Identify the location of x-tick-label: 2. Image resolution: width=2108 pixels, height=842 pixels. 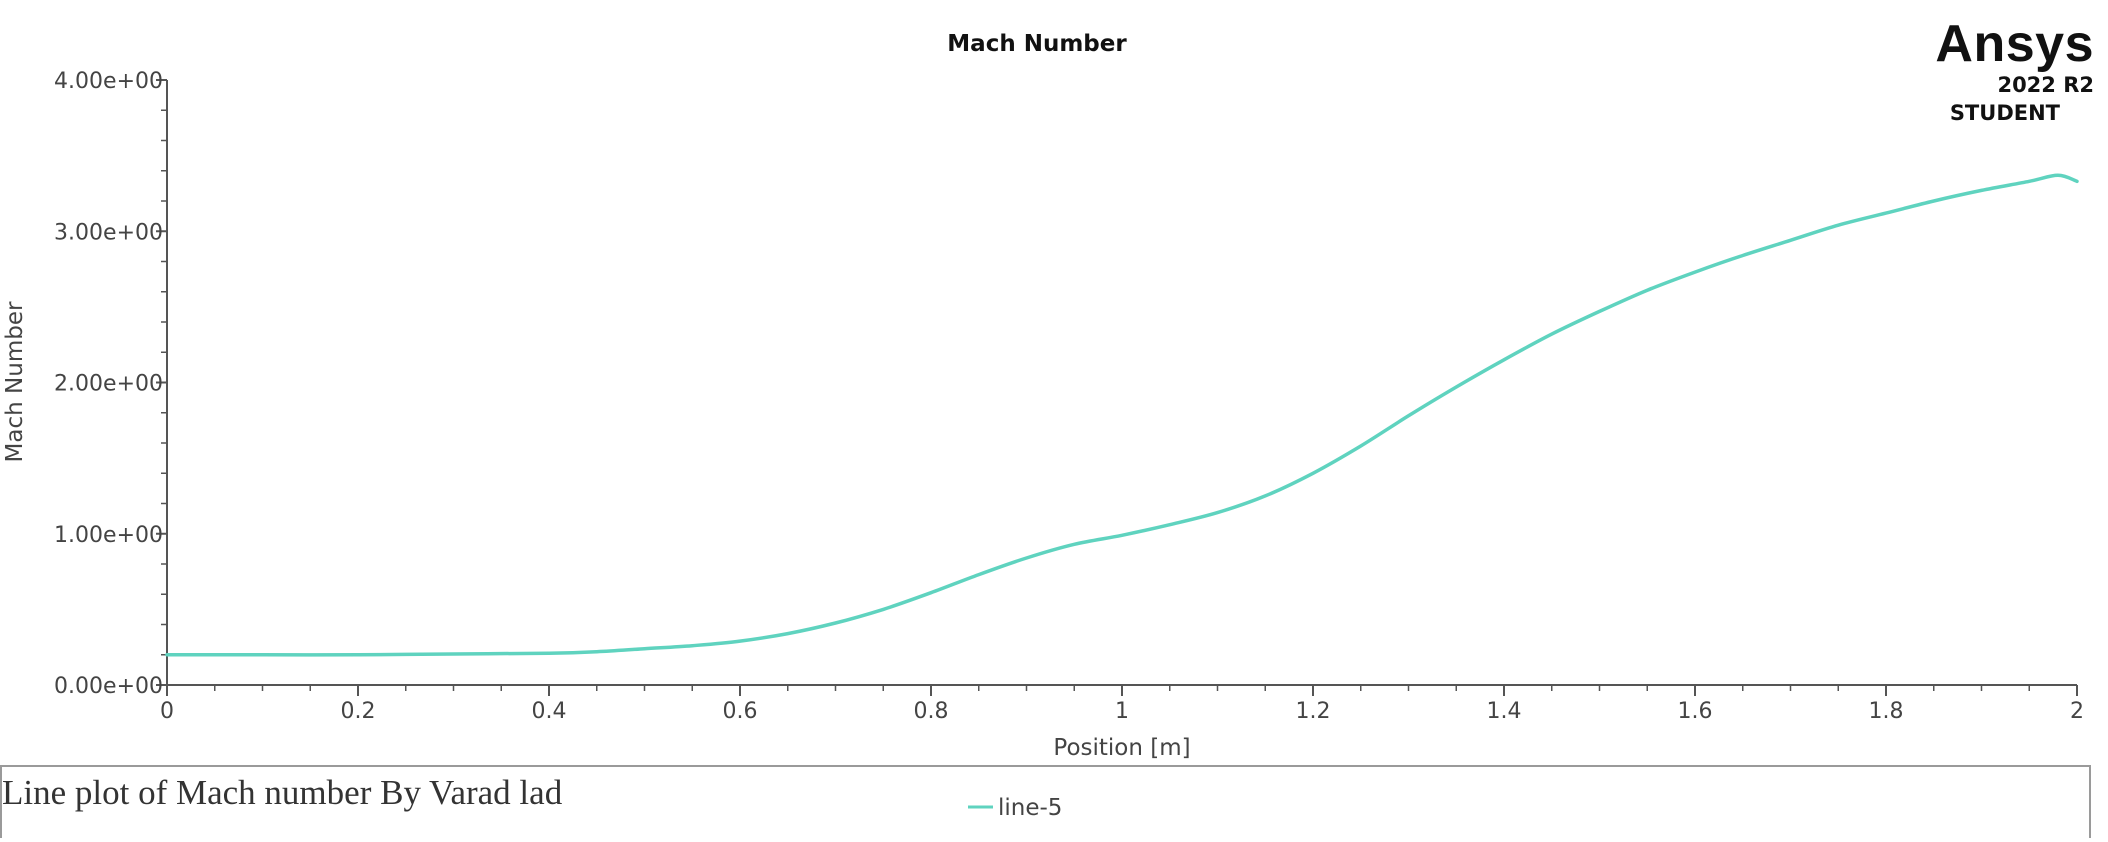
(2077, 711).